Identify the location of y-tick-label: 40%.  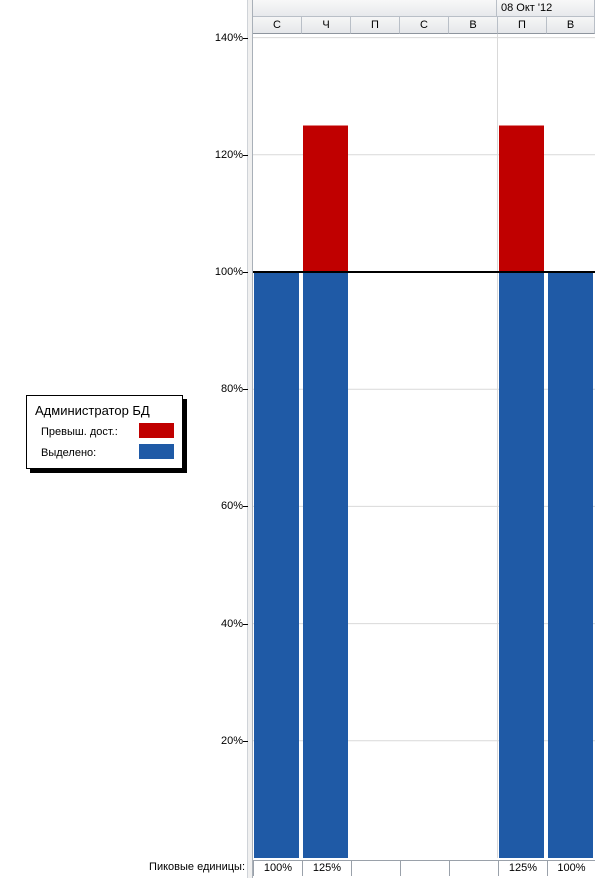
(231, 623).